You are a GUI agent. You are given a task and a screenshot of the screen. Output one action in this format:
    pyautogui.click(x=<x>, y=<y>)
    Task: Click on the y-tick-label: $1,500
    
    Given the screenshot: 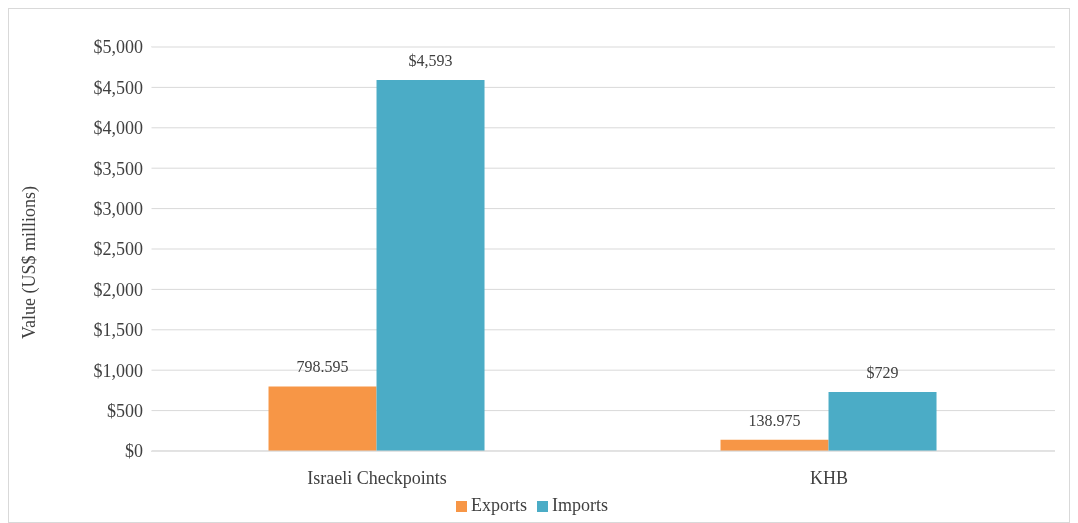 What is the action you would take?
    pyautogui.click(x=118, y=330)
    